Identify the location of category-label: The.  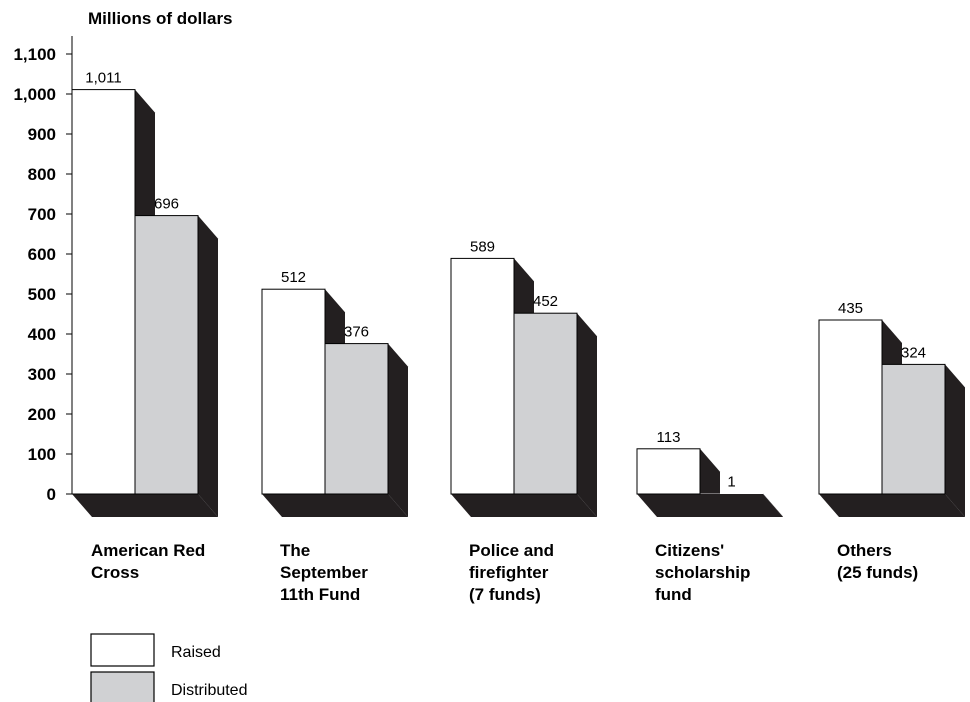
(295, 550).